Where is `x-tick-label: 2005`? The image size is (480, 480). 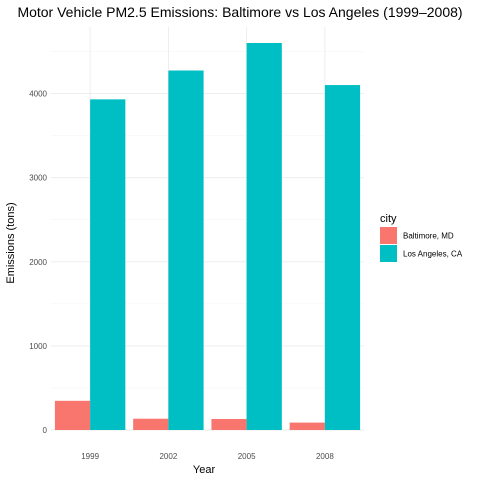 x-tick-label: 2005 is located at coordinates (247, 456).